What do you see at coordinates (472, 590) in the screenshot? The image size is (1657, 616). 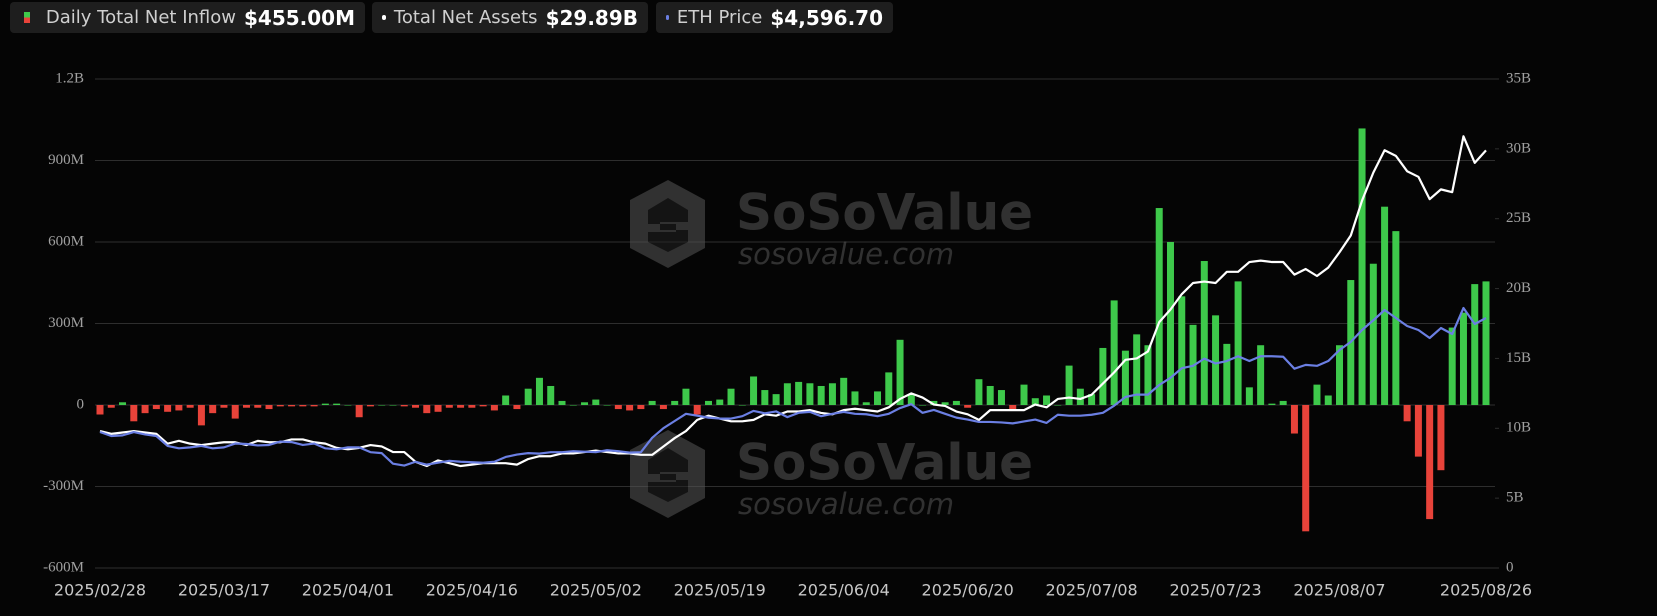 I see `x-tick-label: 2025/04/16` at bounding box center [472, 590].